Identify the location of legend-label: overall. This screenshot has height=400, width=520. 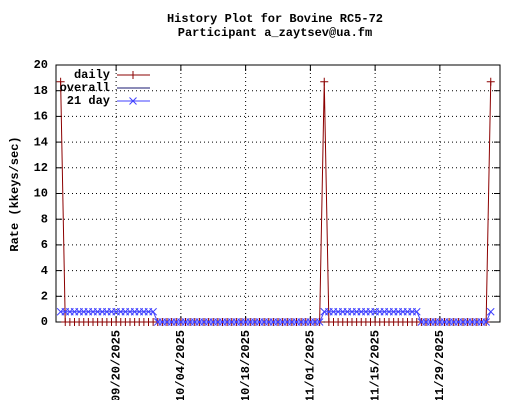
(85, 88).